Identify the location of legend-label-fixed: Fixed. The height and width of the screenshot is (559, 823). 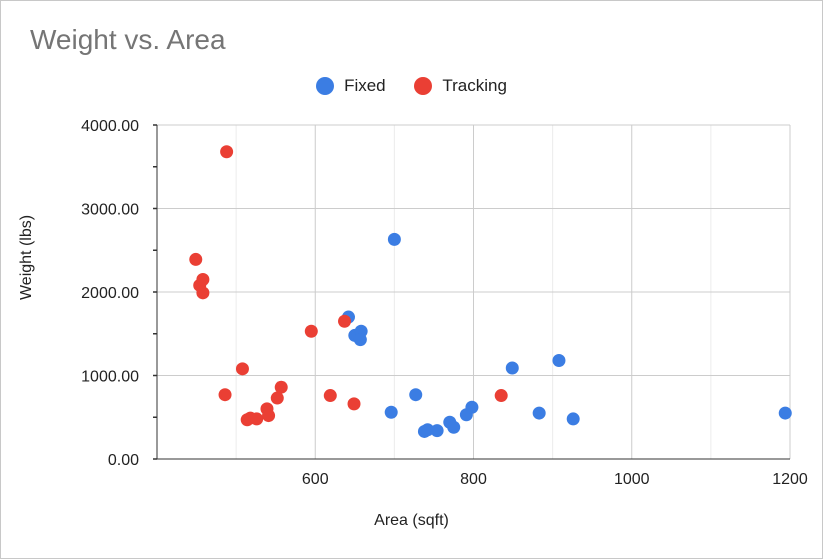
(365, 85).